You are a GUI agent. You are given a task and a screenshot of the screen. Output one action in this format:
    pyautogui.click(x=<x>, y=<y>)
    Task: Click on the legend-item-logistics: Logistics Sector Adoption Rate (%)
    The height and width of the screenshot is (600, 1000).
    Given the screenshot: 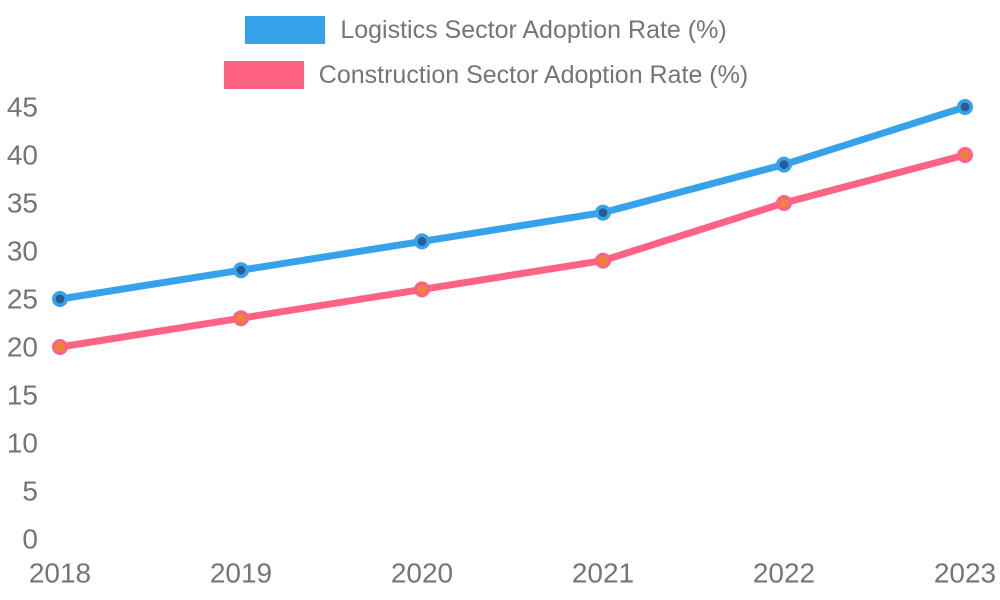 What is the action you would take?
    pyautogui.click(x=486, y=30)
    